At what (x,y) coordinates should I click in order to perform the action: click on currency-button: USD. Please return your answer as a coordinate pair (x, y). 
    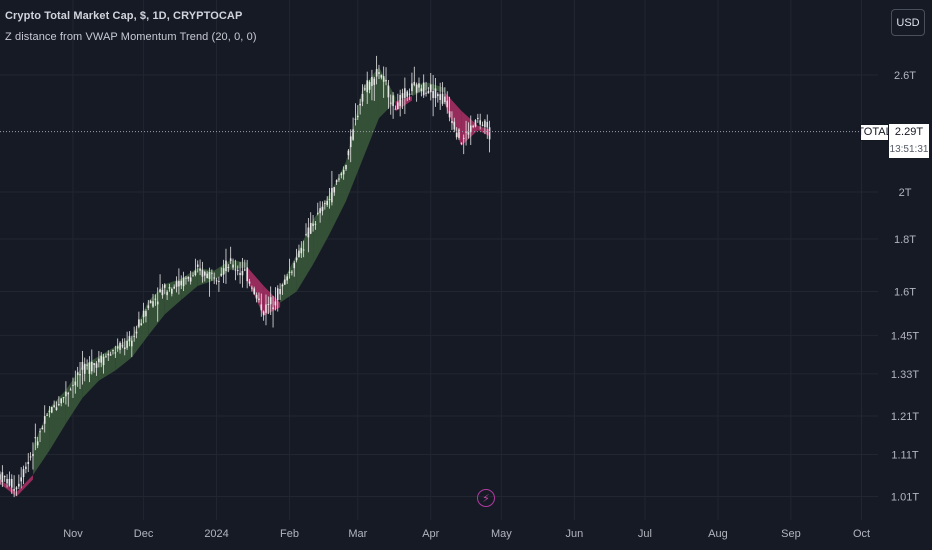
    Looking at the image, I should click on (908, 22).